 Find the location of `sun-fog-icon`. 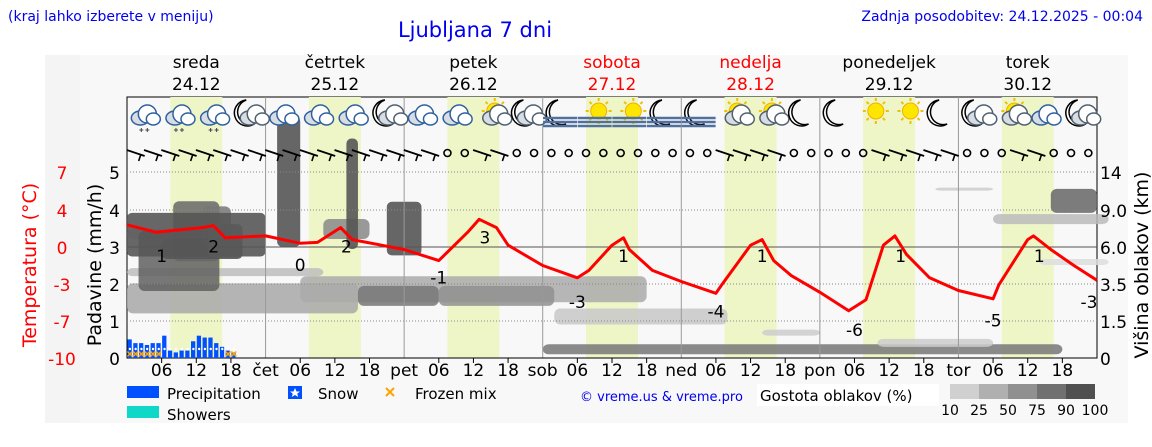

sun-fog-icon is located at coordinates (629, 113).